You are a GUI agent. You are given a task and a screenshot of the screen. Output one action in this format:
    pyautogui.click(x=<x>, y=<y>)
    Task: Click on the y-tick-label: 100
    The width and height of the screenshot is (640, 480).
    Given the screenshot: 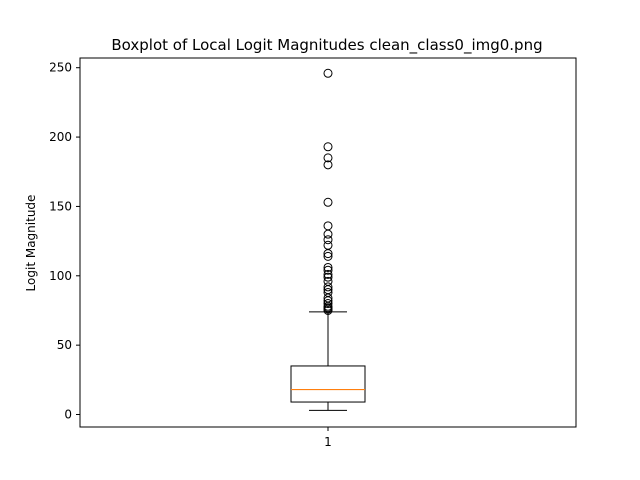 What is the action you would take?
    pyautogui.click(x=60, y=276)
    